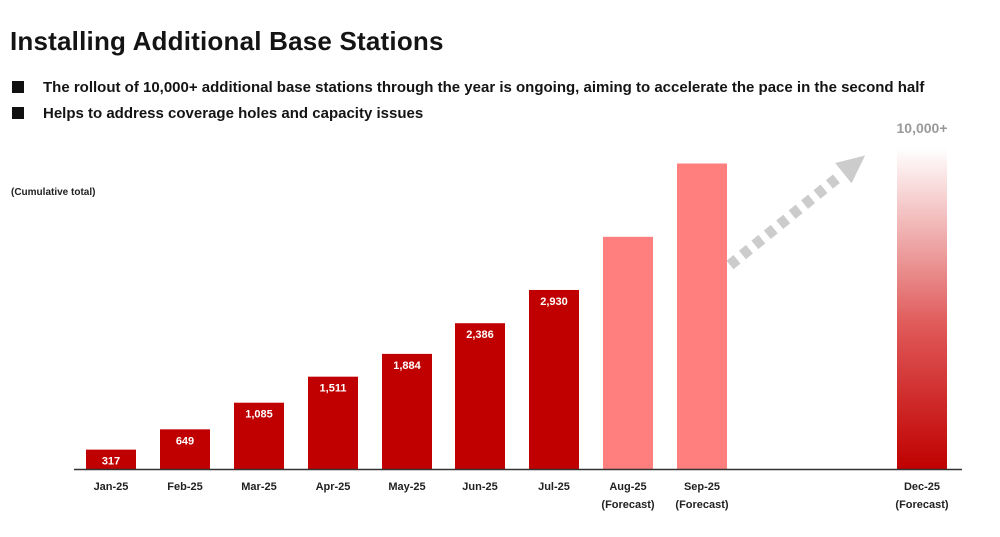 The height and width of the screenshot is (537, 1000). Describe the element at coordinates (702, 487) in the screenshot. I see `x-tick-label: Sep-25` at that location.